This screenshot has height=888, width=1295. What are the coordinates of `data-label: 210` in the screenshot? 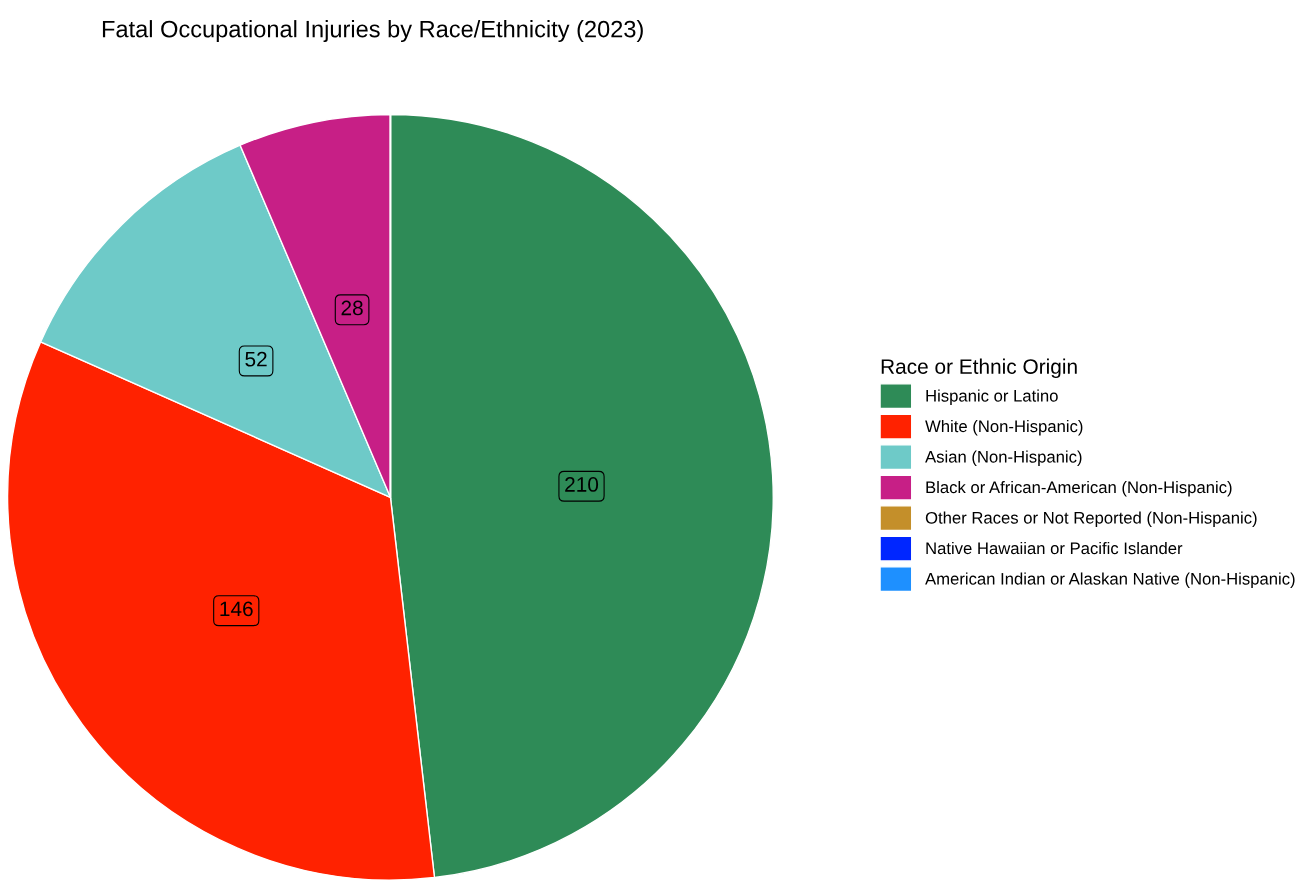 It's located at (582, 484).